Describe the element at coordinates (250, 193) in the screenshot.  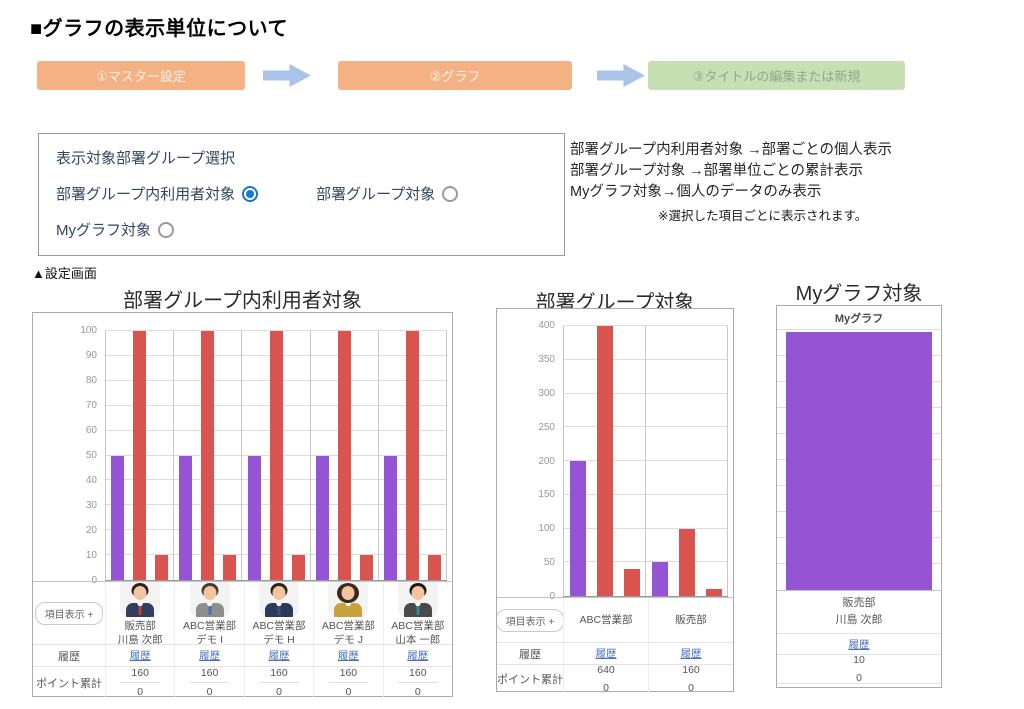
I see `radio-selected-icon` at that location.